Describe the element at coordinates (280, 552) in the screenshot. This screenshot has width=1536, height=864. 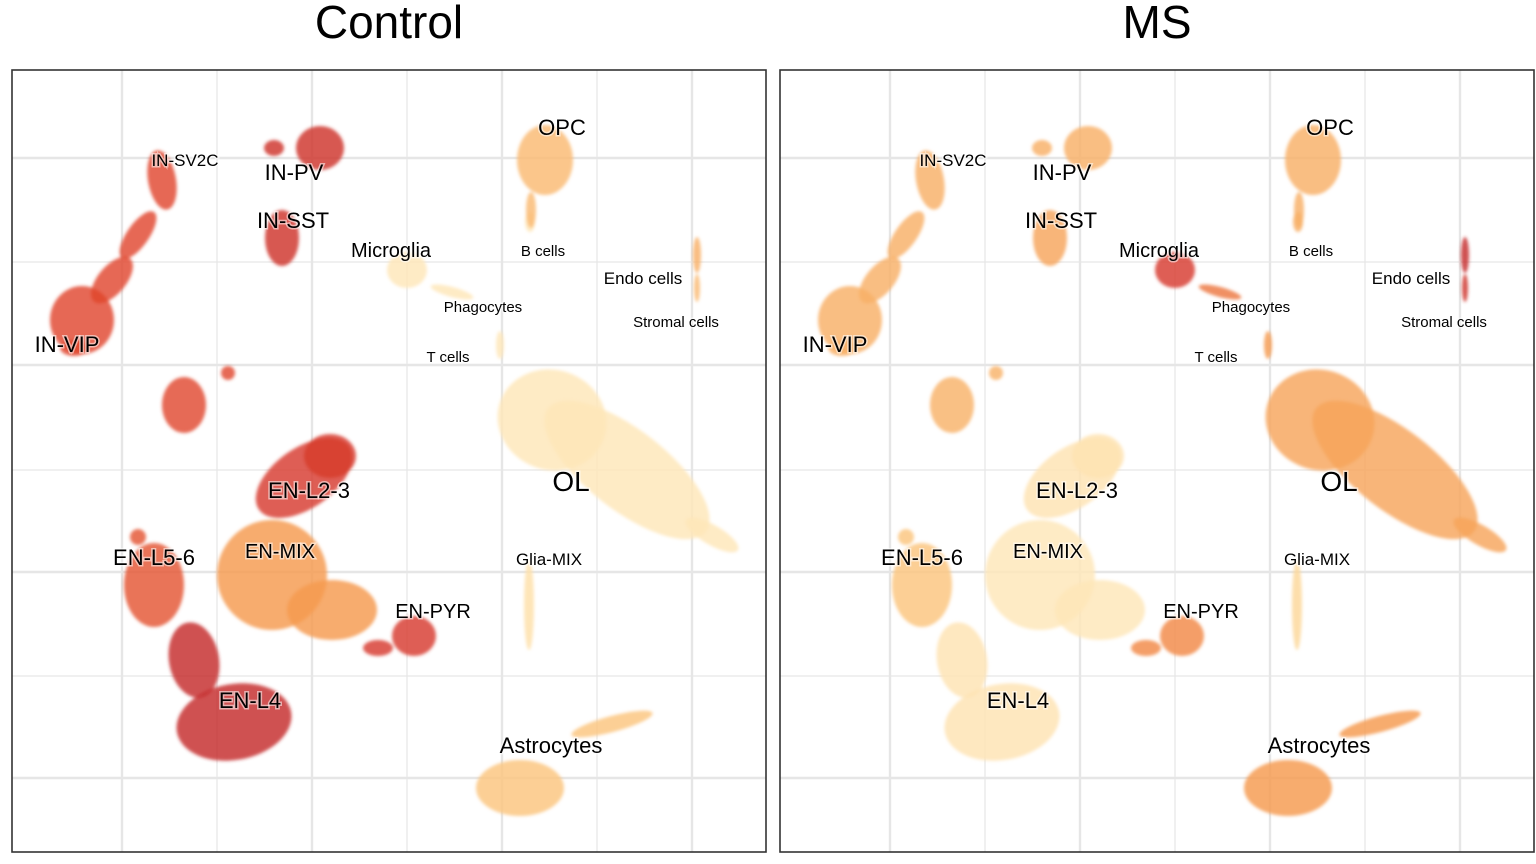
I see `cluster-label-en-mix: EN-MIX` at that location.